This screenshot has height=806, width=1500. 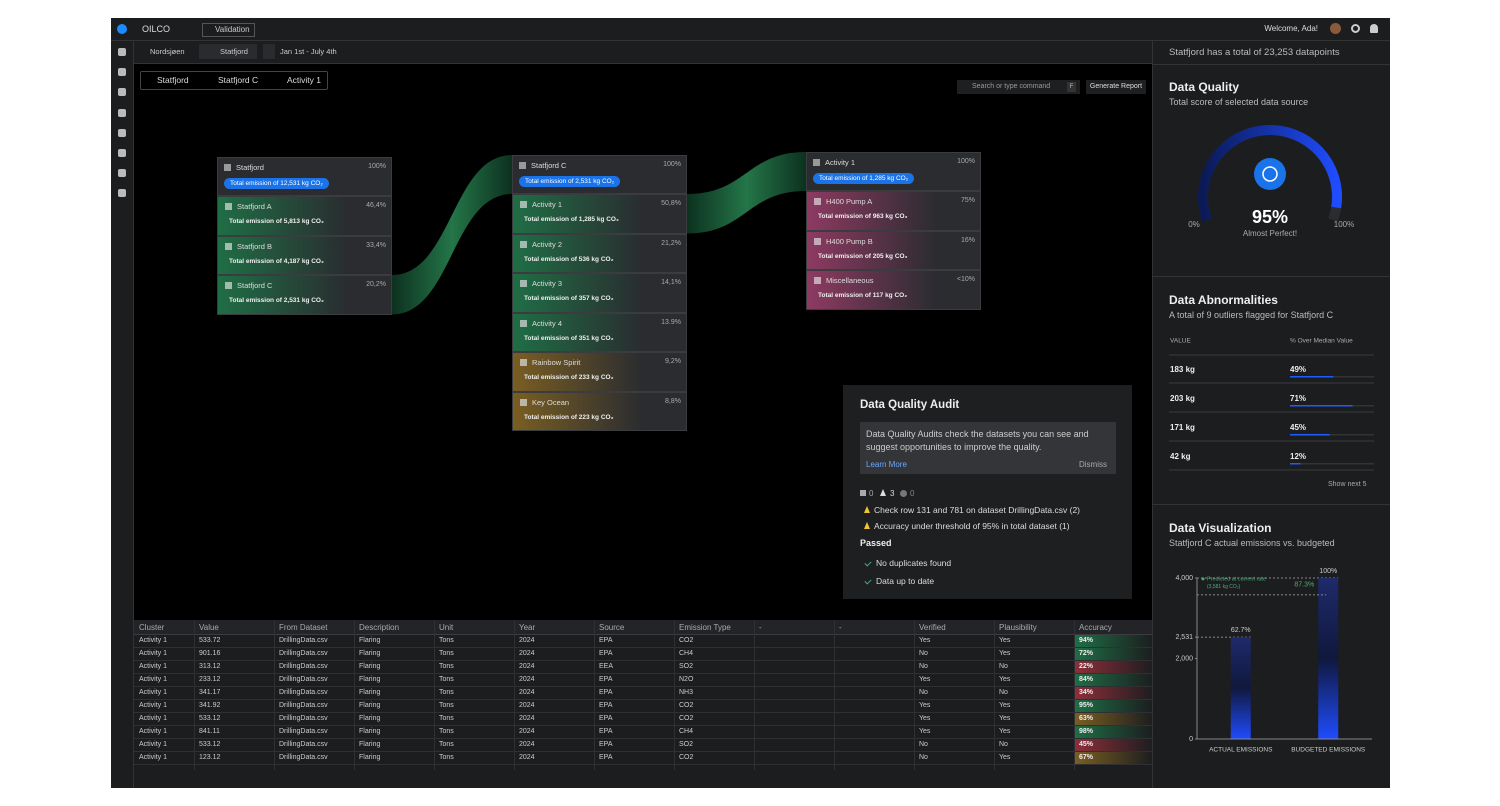 What do you see at coordinates (686, 718) in the screenshot?
I see `cell: CO2` at bounding box center [686, 718].